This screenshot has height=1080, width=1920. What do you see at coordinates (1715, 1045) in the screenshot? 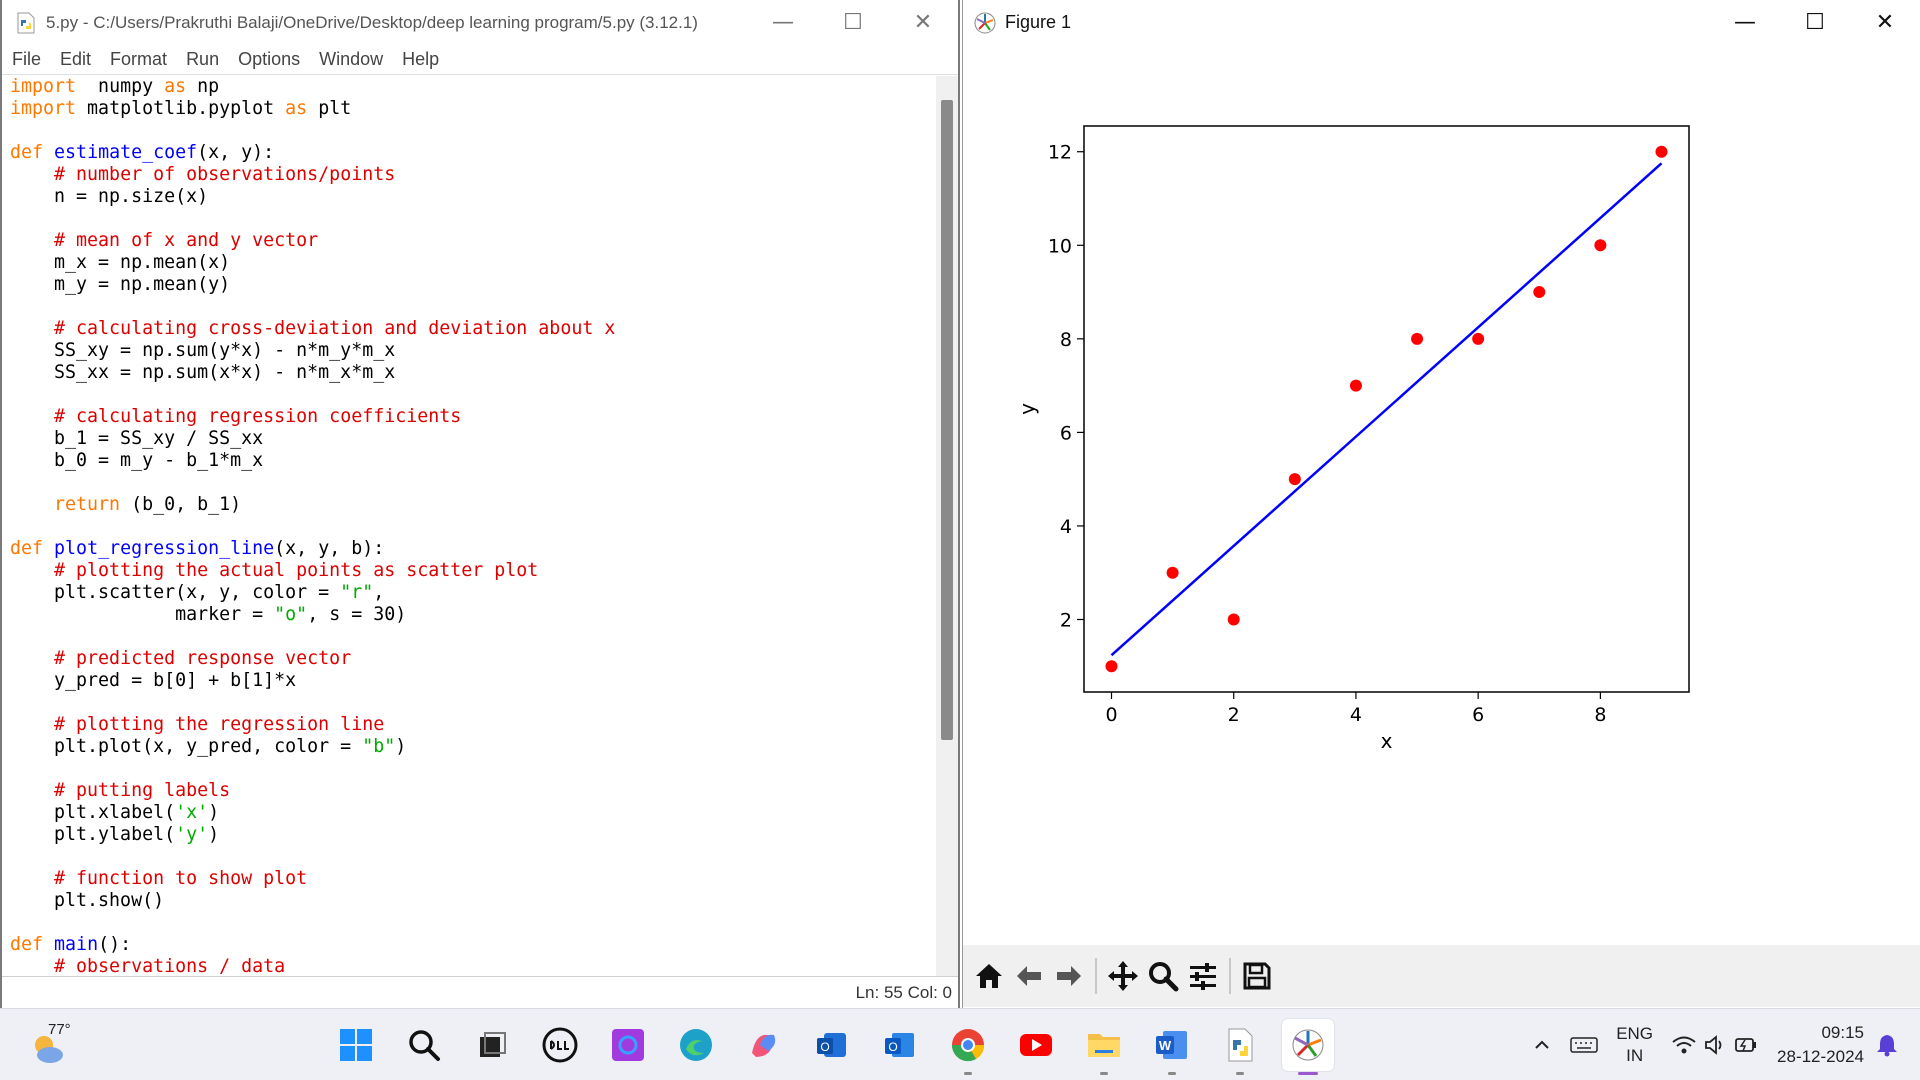
I see `network-volume-battery-group` at bounding box center [1715, 1045].